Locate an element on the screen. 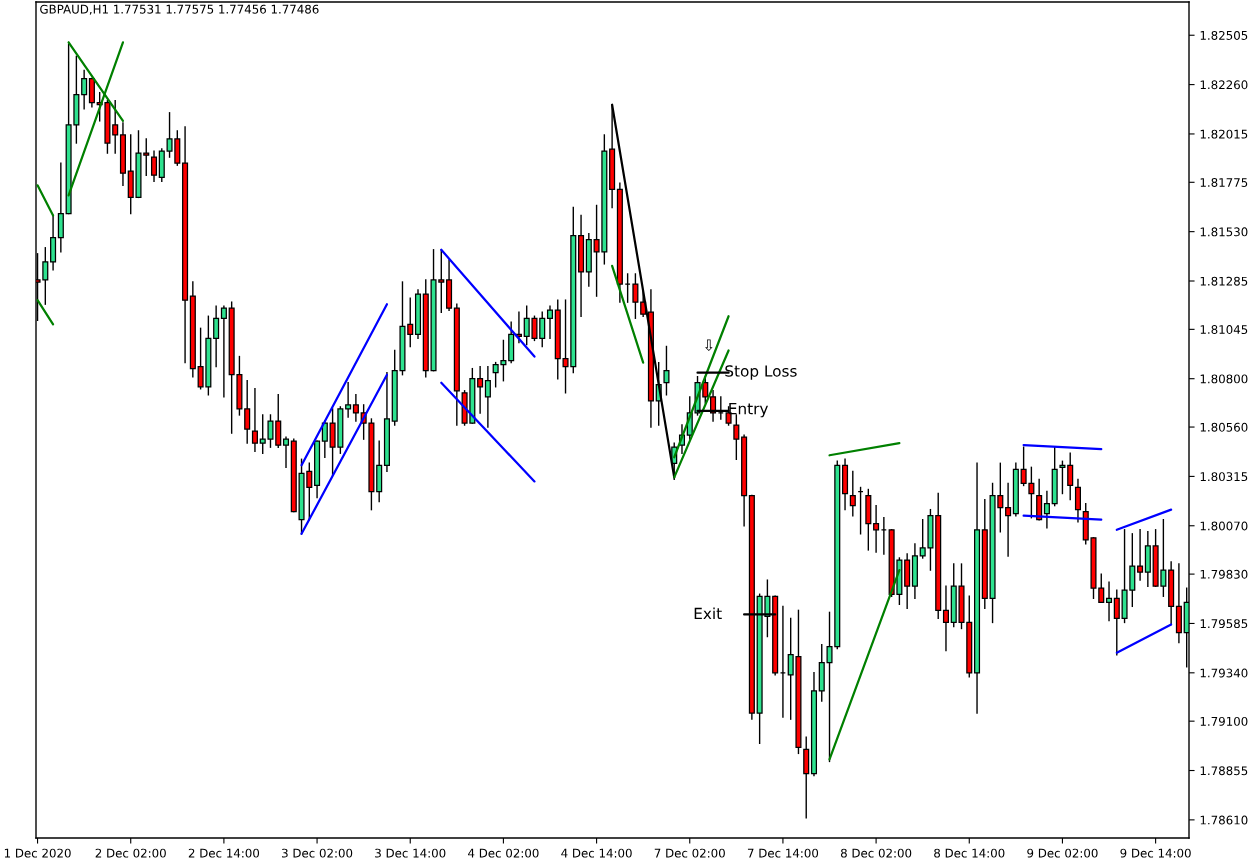  y-tick-label: 1.78855 is located at coordinates (1224, 771).